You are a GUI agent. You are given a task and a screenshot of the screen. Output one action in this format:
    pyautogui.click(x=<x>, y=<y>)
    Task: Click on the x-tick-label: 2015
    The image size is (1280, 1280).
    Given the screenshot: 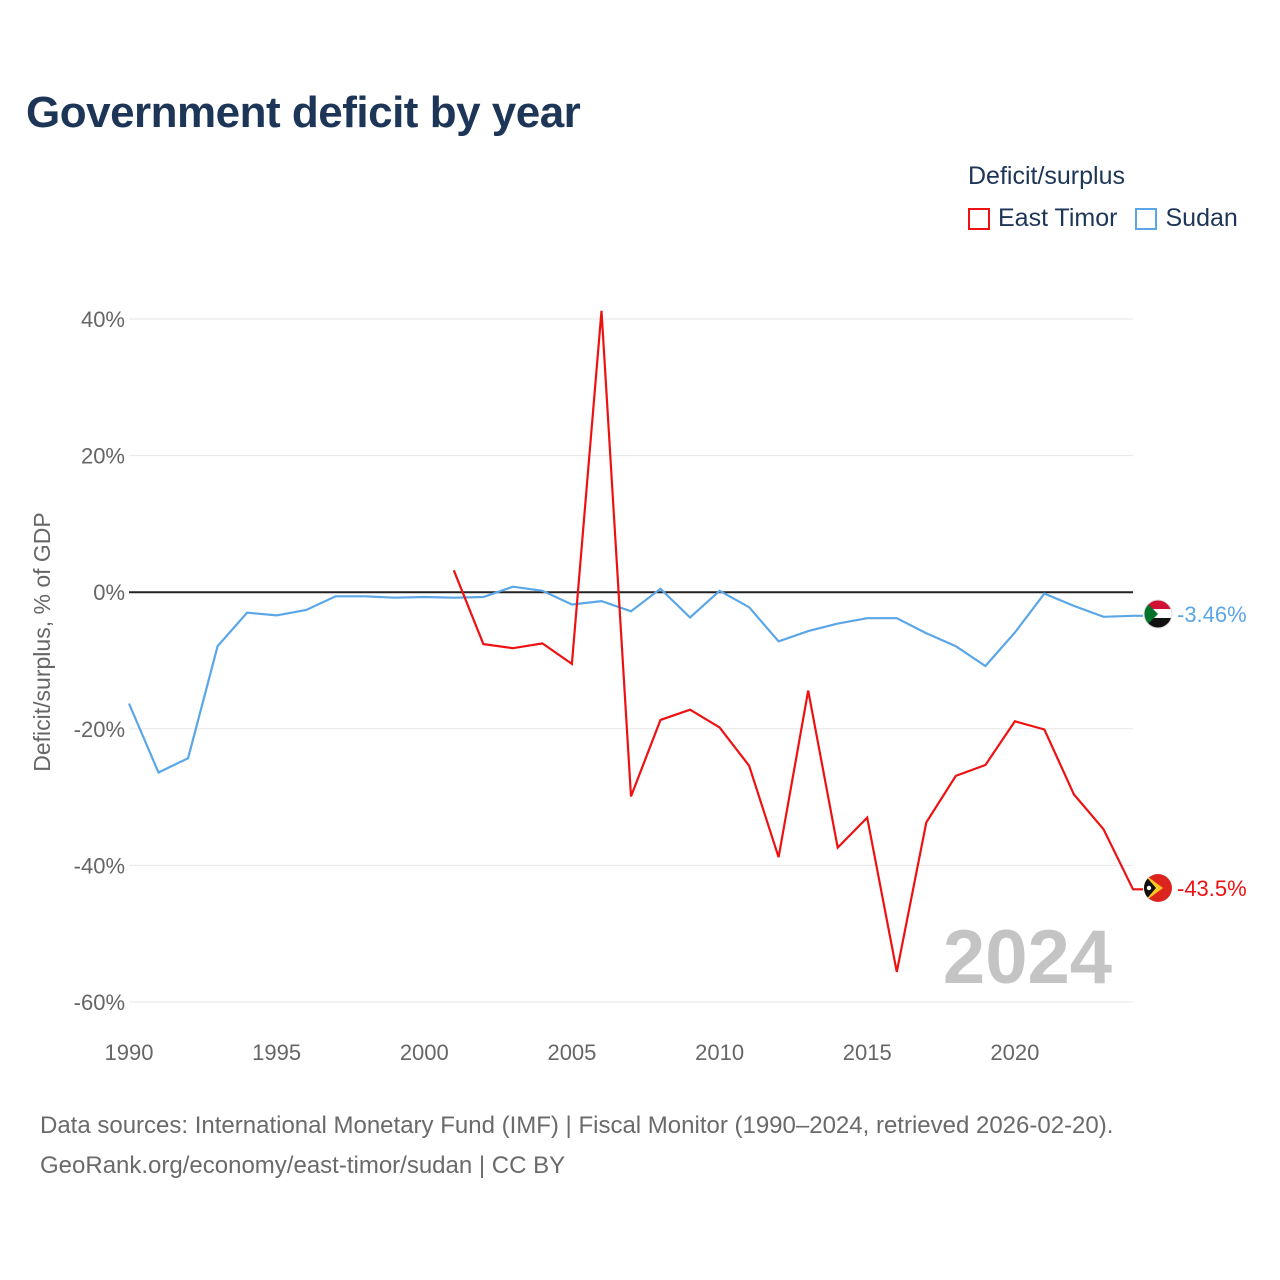 What is the action you would take?
    pyautogui.click(x=867, y=1052)
    